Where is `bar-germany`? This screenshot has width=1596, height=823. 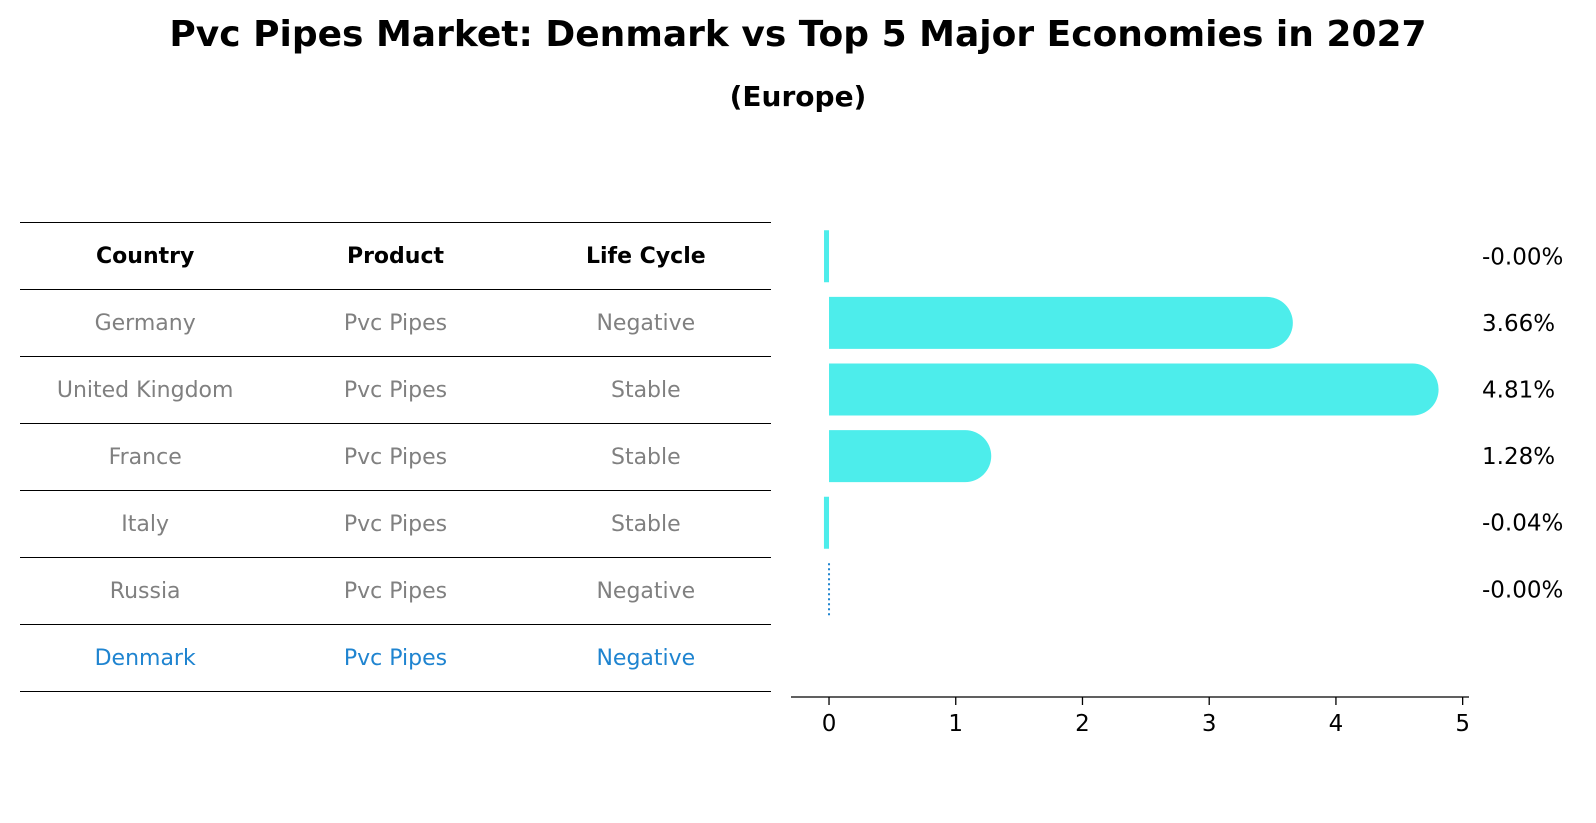
bar-germany is located at coordinates (827, 256).